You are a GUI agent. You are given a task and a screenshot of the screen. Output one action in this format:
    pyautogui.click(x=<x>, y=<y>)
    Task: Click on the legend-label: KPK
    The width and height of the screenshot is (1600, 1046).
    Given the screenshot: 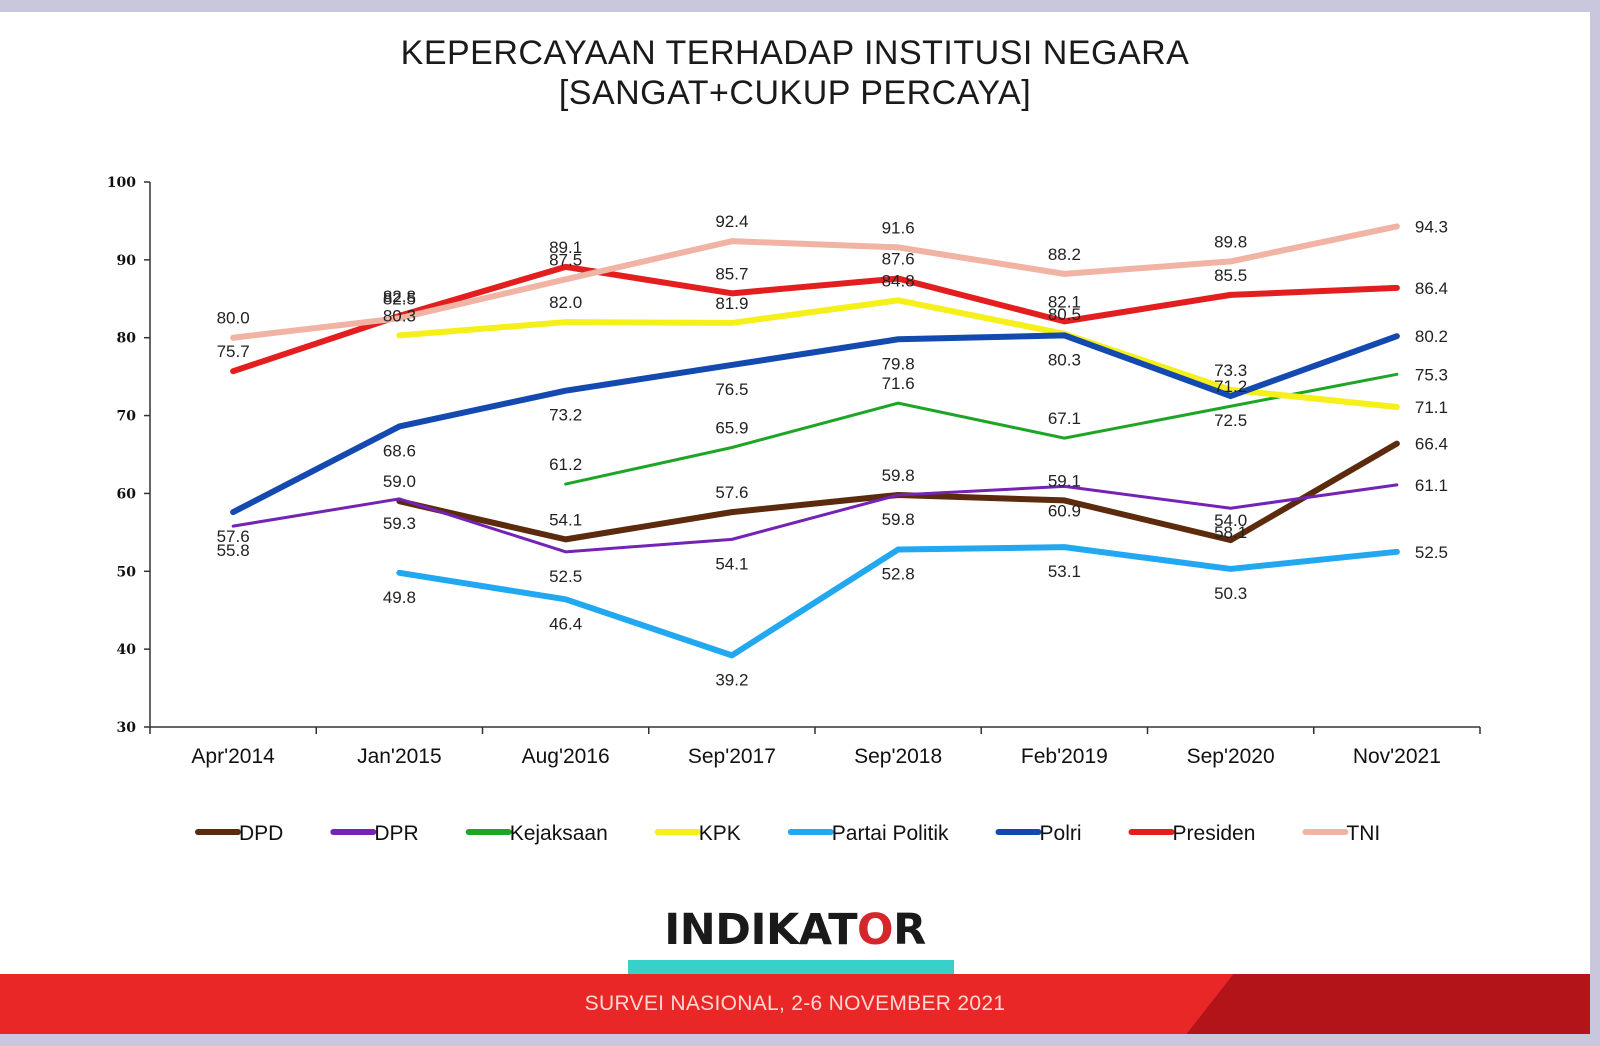 What is the action you would take?
    pyautogui.click(x=720, y=833)
    